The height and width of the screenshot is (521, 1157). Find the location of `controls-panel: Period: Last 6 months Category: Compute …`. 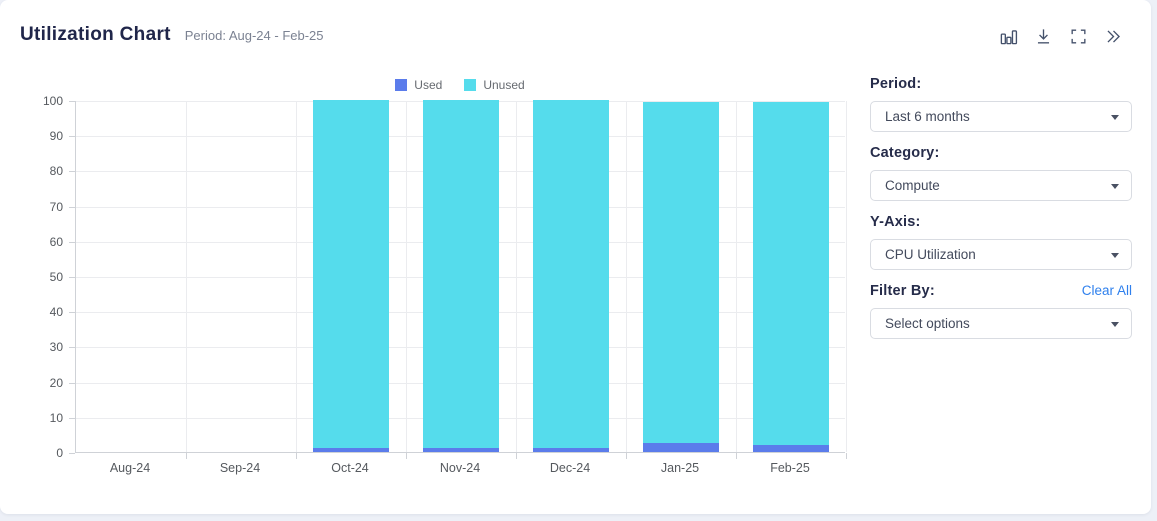

controls-panel: Period: Last 6 months Category: Compute … is located at coordinates (1001, 214).